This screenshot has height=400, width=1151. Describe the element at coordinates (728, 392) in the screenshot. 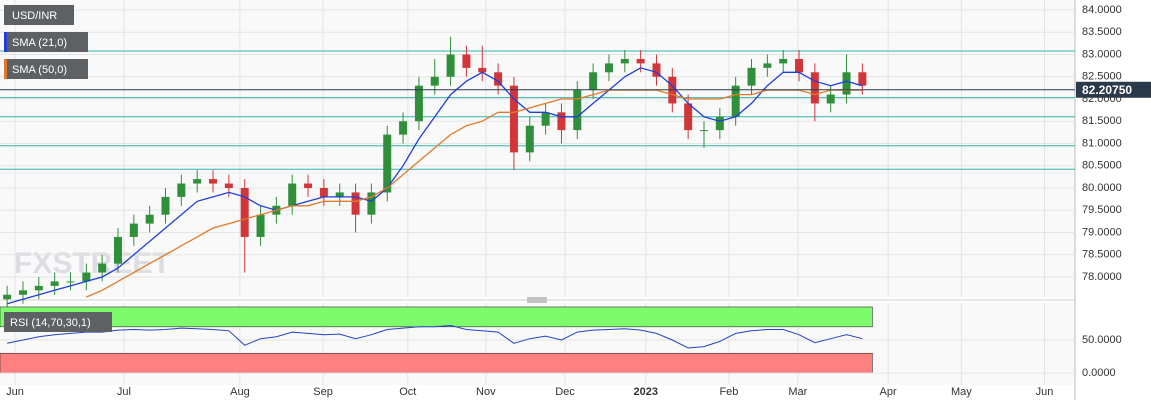

I see `x-tick-label: Feb` at that location.